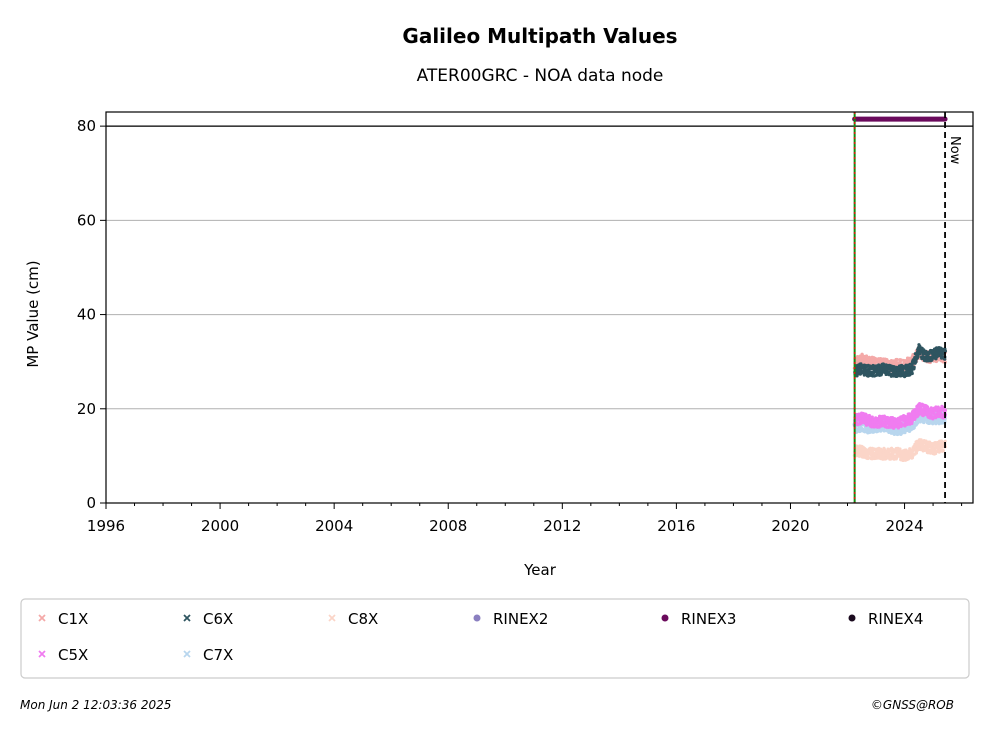 The width and height of the screenshot is (992, 734). What do you see at coordinates (904, 526) in the screenshot?
I see `x-tick-label: 2024` at bounding box center [904, 526].